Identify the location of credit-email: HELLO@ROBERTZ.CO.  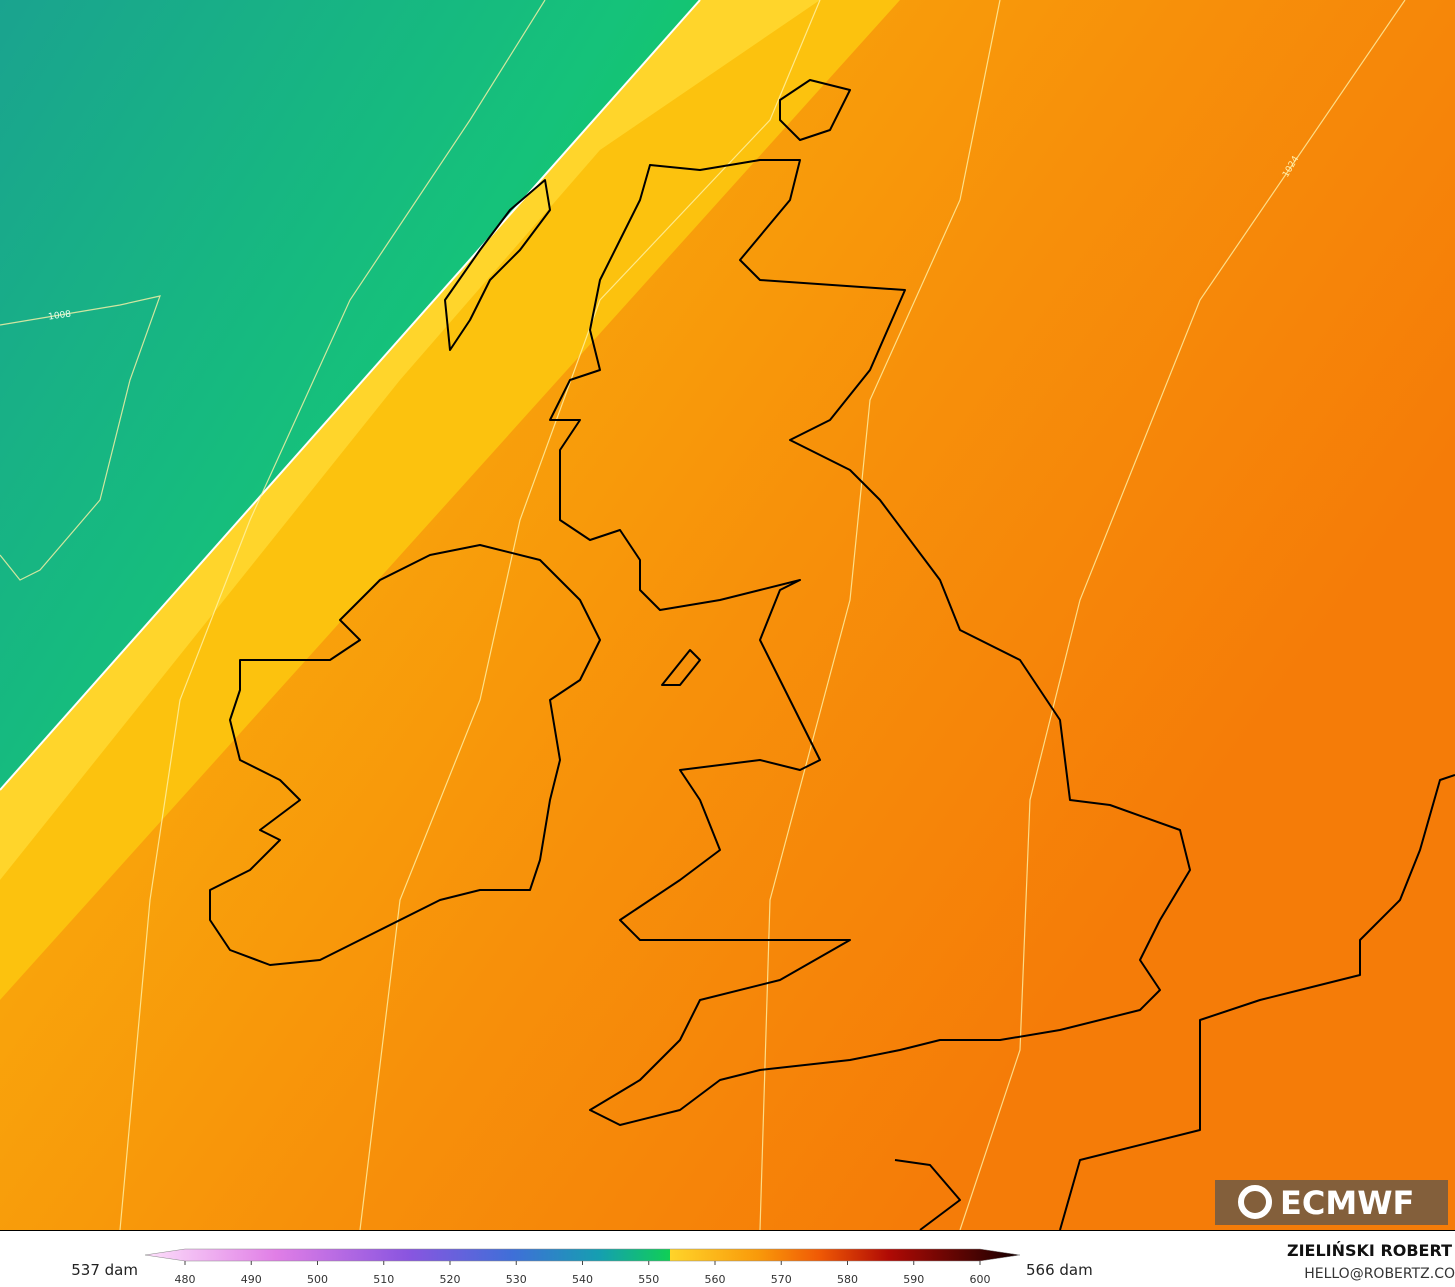
(1379, 1274).